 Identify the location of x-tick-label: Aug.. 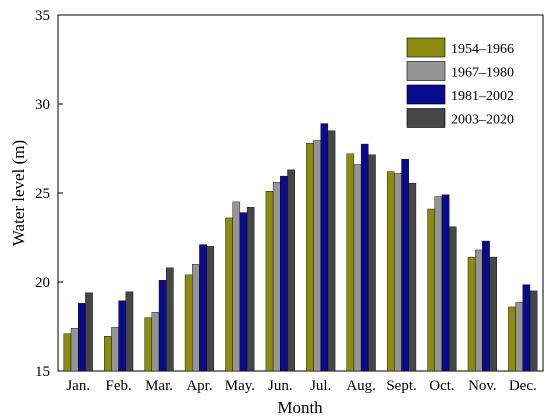
(361, 386).